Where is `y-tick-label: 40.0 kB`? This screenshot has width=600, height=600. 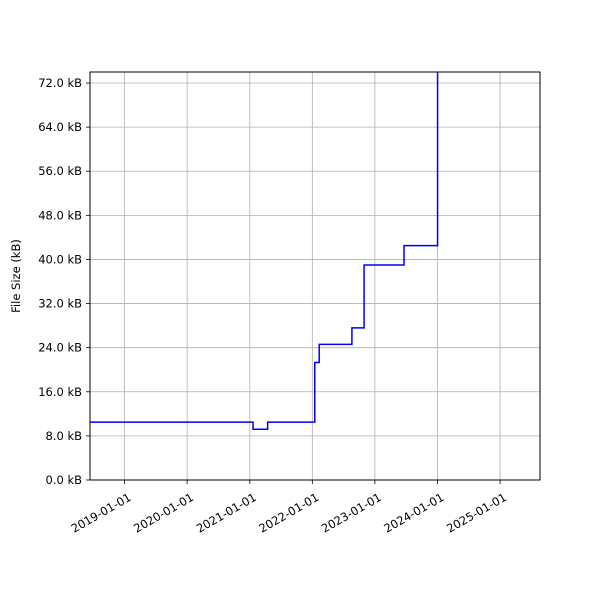 y-tick-label: 40.0 kB is located at coordinates (60, 259).